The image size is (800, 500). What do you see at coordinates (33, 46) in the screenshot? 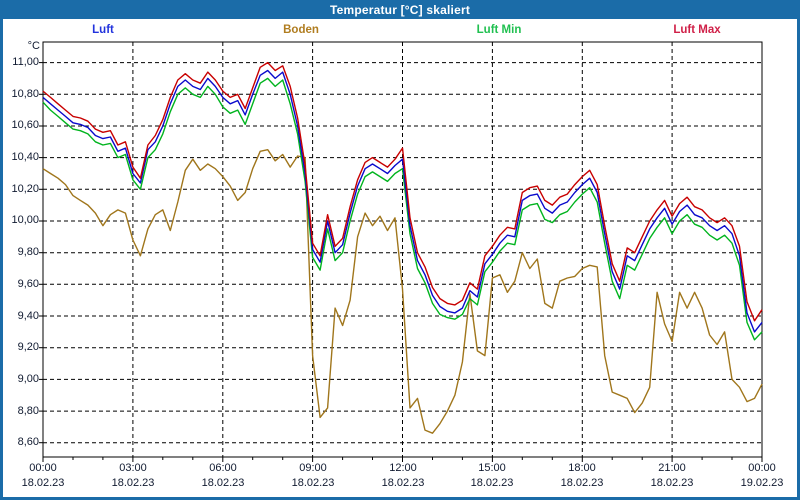
I see `y-axis-unit-label: °C` at bounding box center [33, 46].